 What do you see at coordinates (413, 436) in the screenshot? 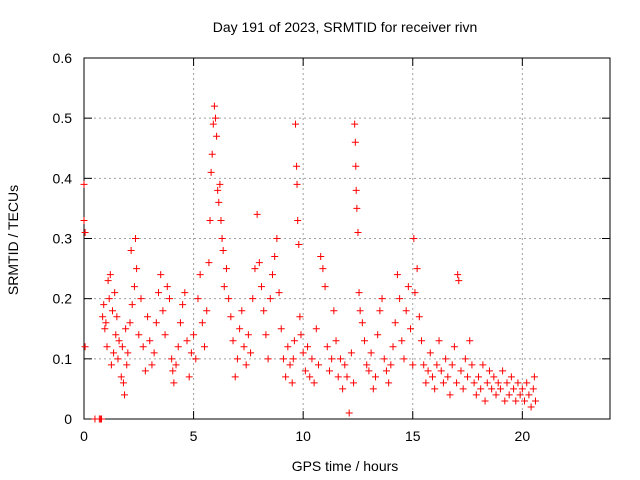
I see `x-tick-label: 15` at bounding box center [413, 436].